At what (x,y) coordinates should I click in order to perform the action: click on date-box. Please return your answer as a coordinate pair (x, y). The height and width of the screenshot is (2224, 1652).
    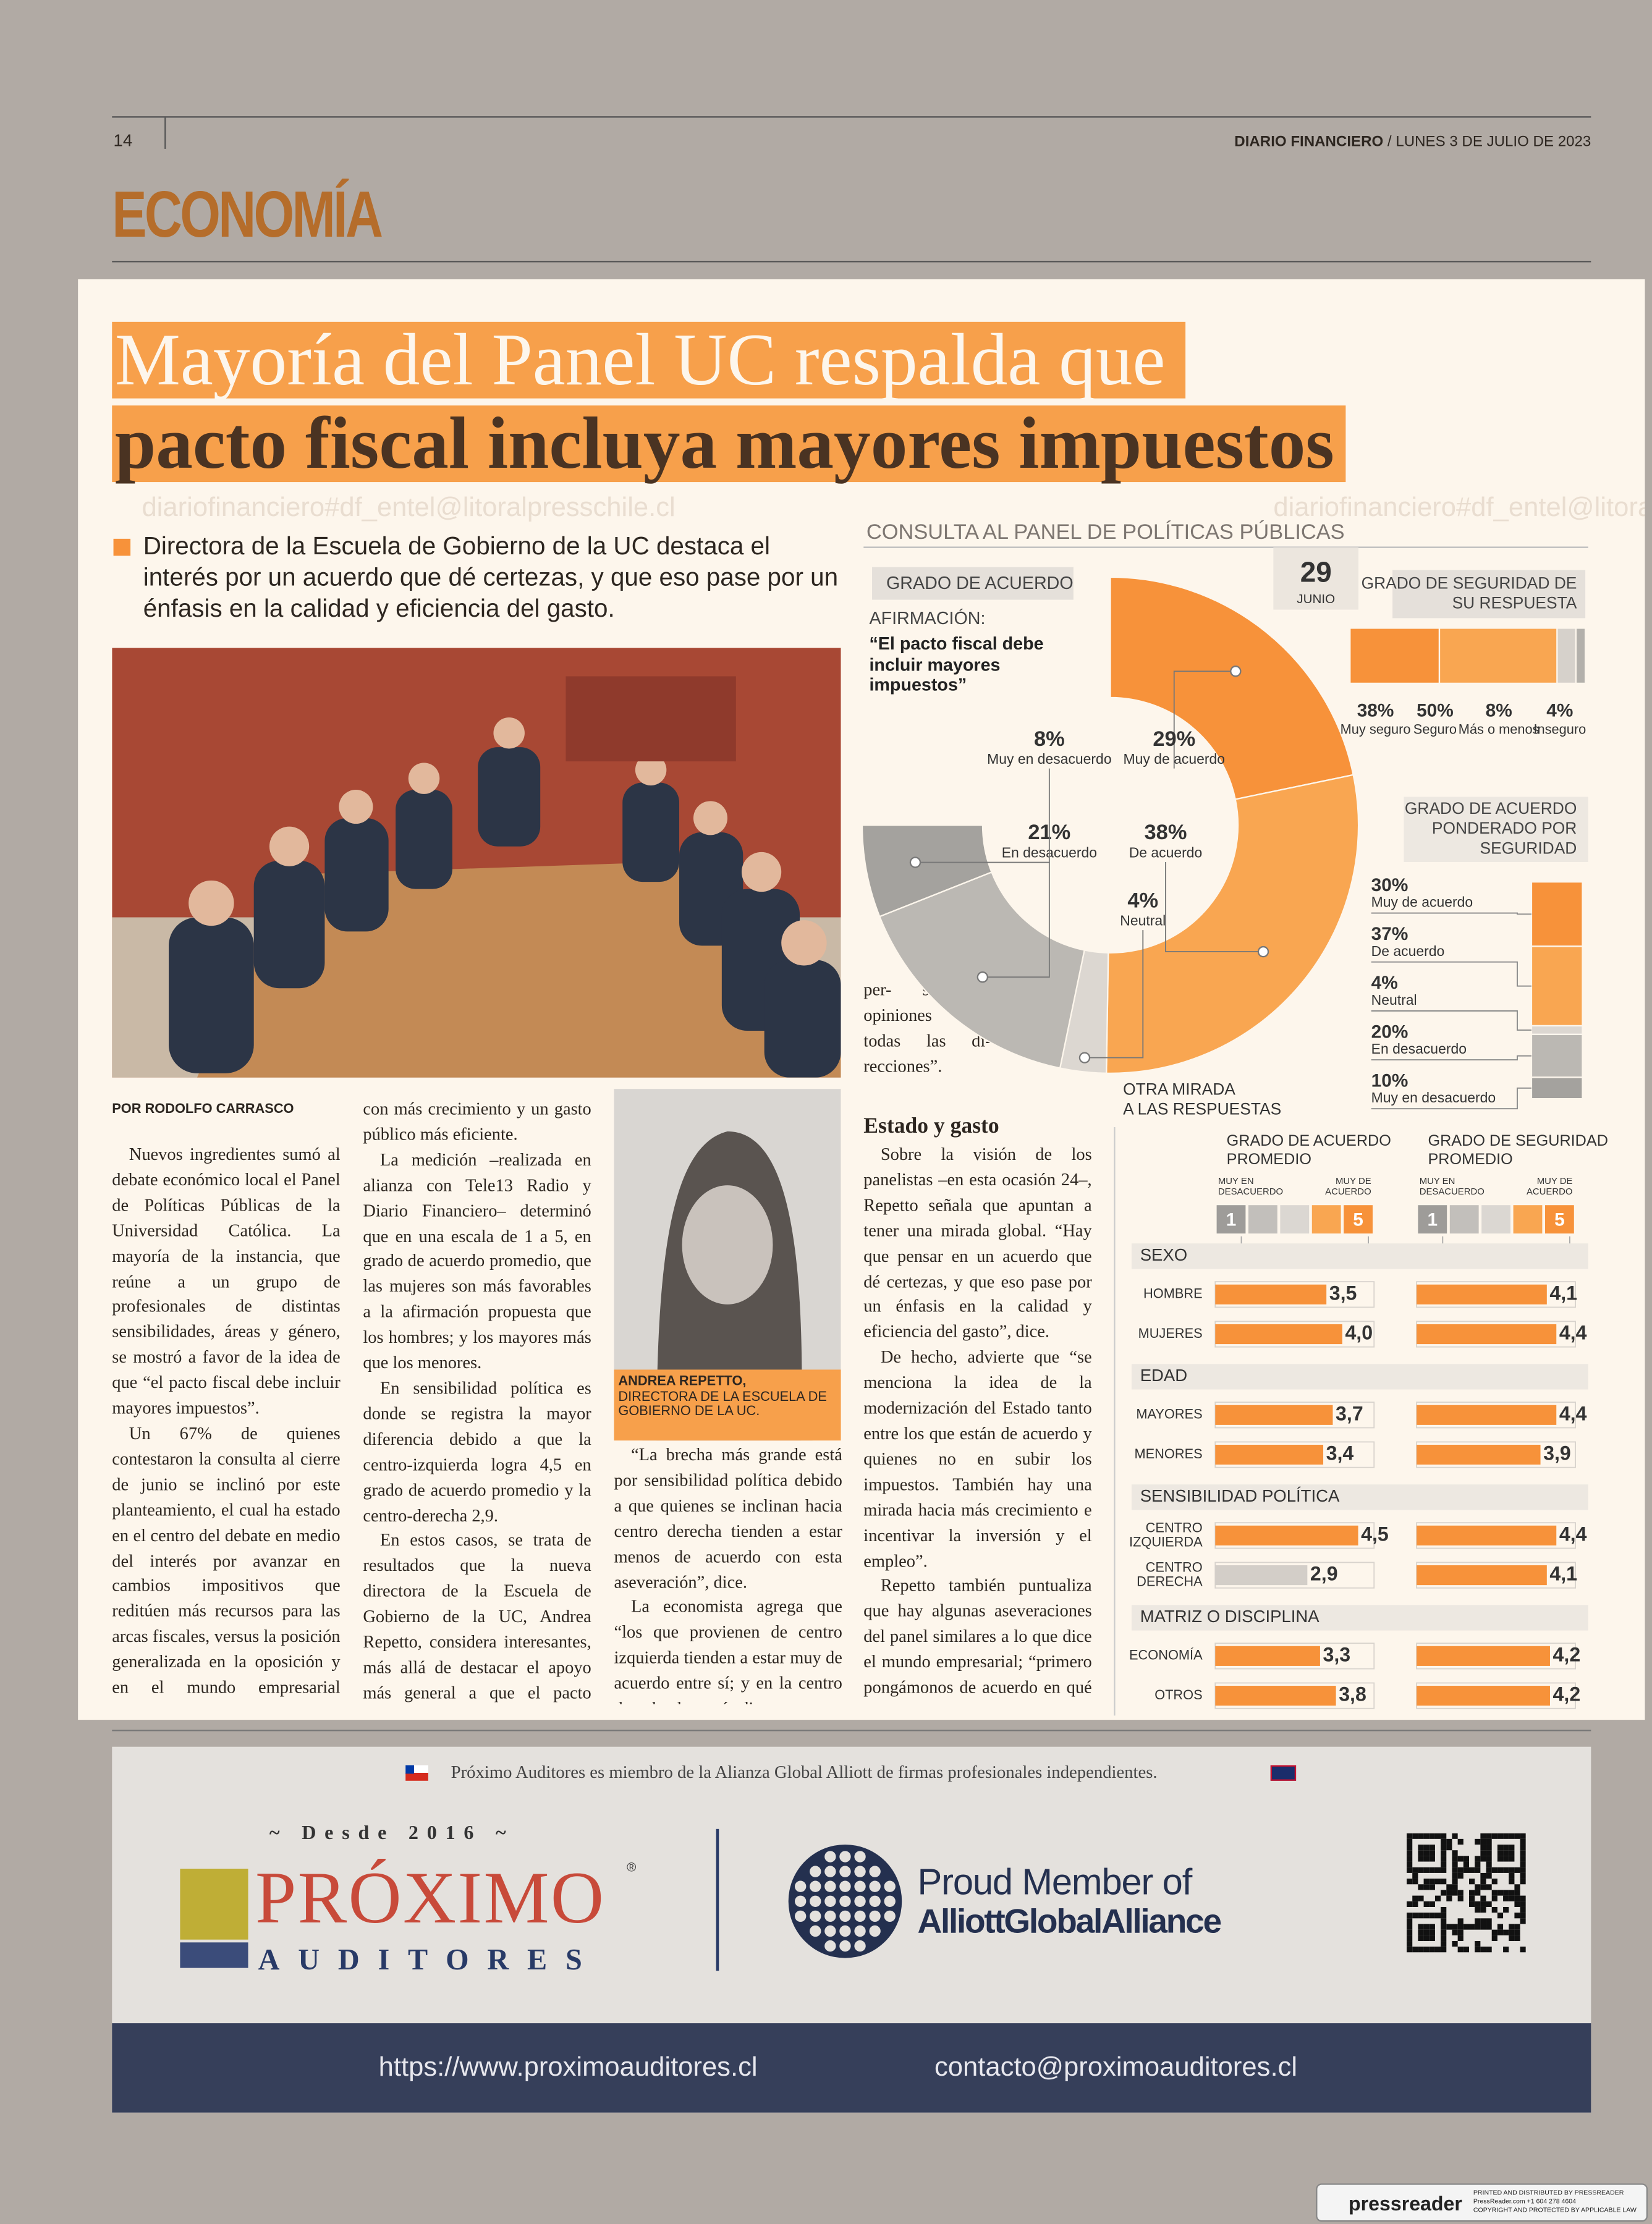
    Looking at the image, I should click on (1316, 579).